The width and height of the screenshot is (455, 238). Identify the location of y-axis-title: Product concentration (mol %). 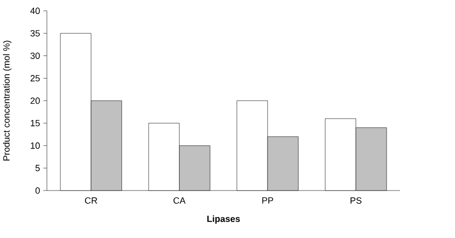
(7, 101).